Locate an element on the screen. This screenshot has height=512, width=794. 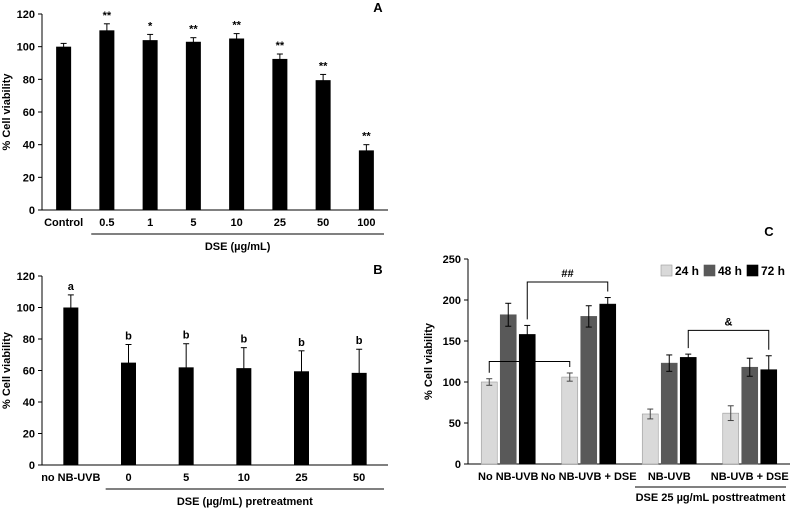
x-tick-label: NB-UVB + DSE is located at coordinates (750, 477).